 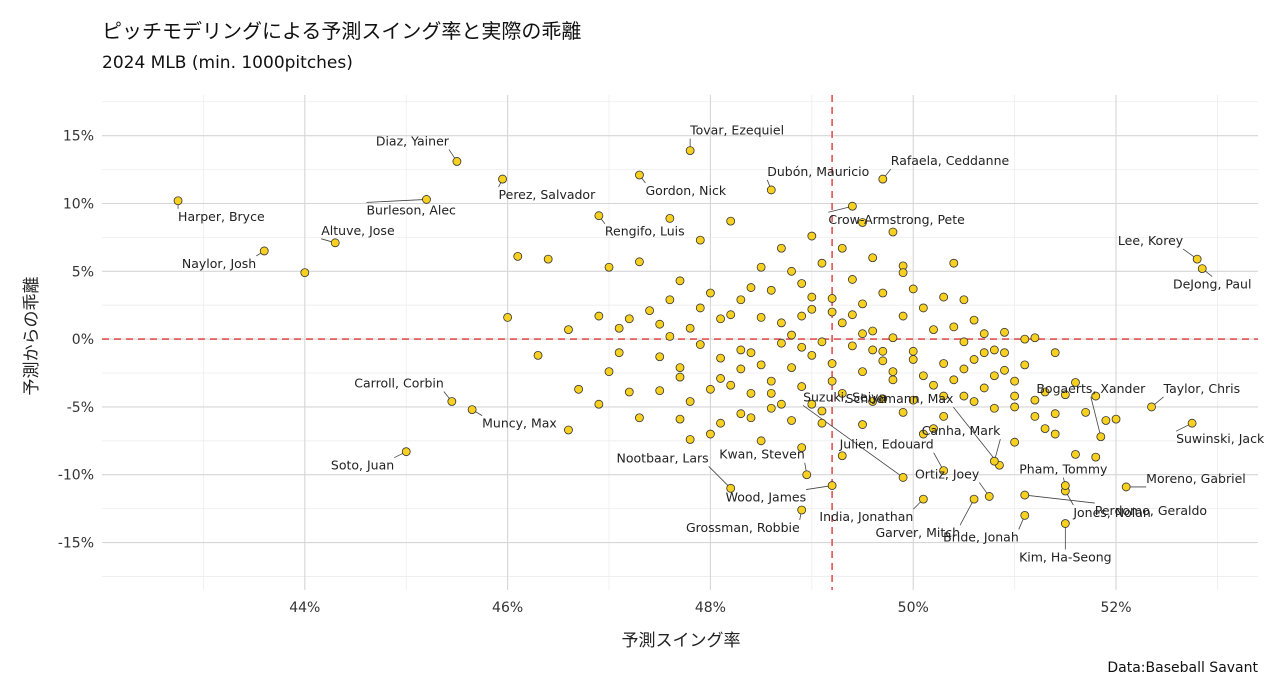 I want to click on point-label: Suwinski, Jack, so click(x=1220, y=438).